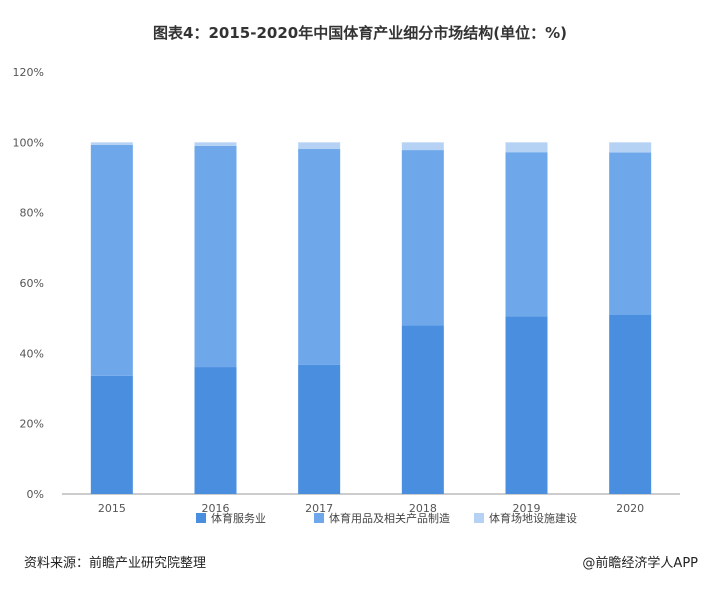  I want to click on legend-label: 体育服务业, so click(238, 518).